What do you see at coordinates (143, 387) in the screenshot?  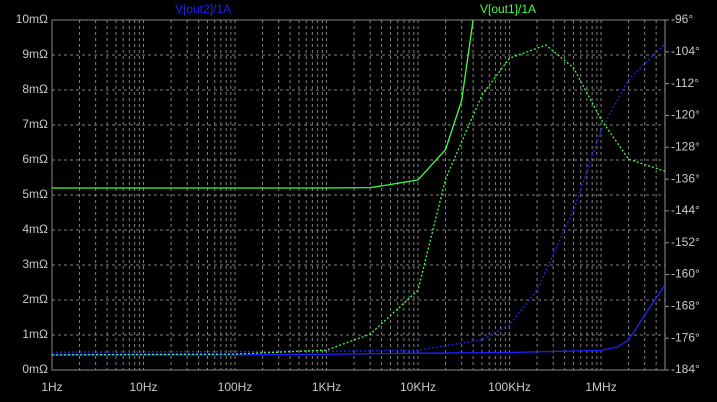 I see `x-tick-label: 10Hz` at bounding box center [143, 387].